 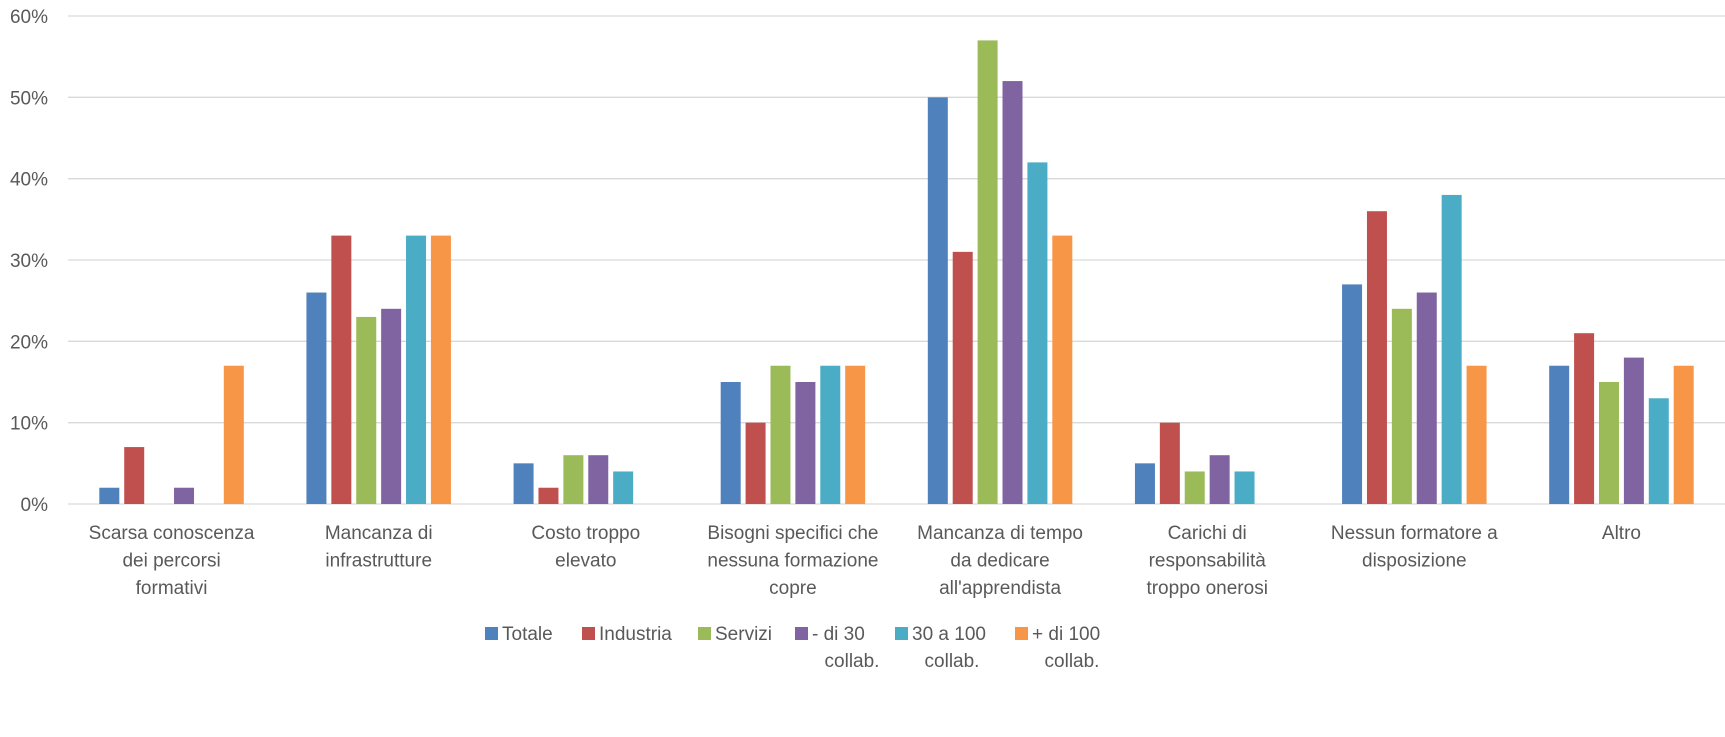 I want to click on y-tick-label: 20%, so click(x=29, y=342).